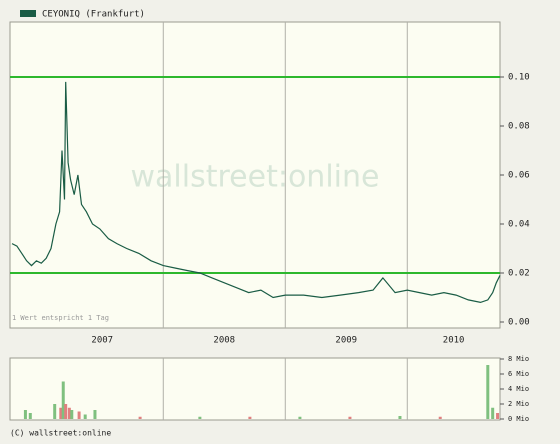 The height and width of the screenshot is (444, 560). Describe the element at coordinates (518, 359) in the screenshot. I see `y-tick-label: 8 Mio` at that location.